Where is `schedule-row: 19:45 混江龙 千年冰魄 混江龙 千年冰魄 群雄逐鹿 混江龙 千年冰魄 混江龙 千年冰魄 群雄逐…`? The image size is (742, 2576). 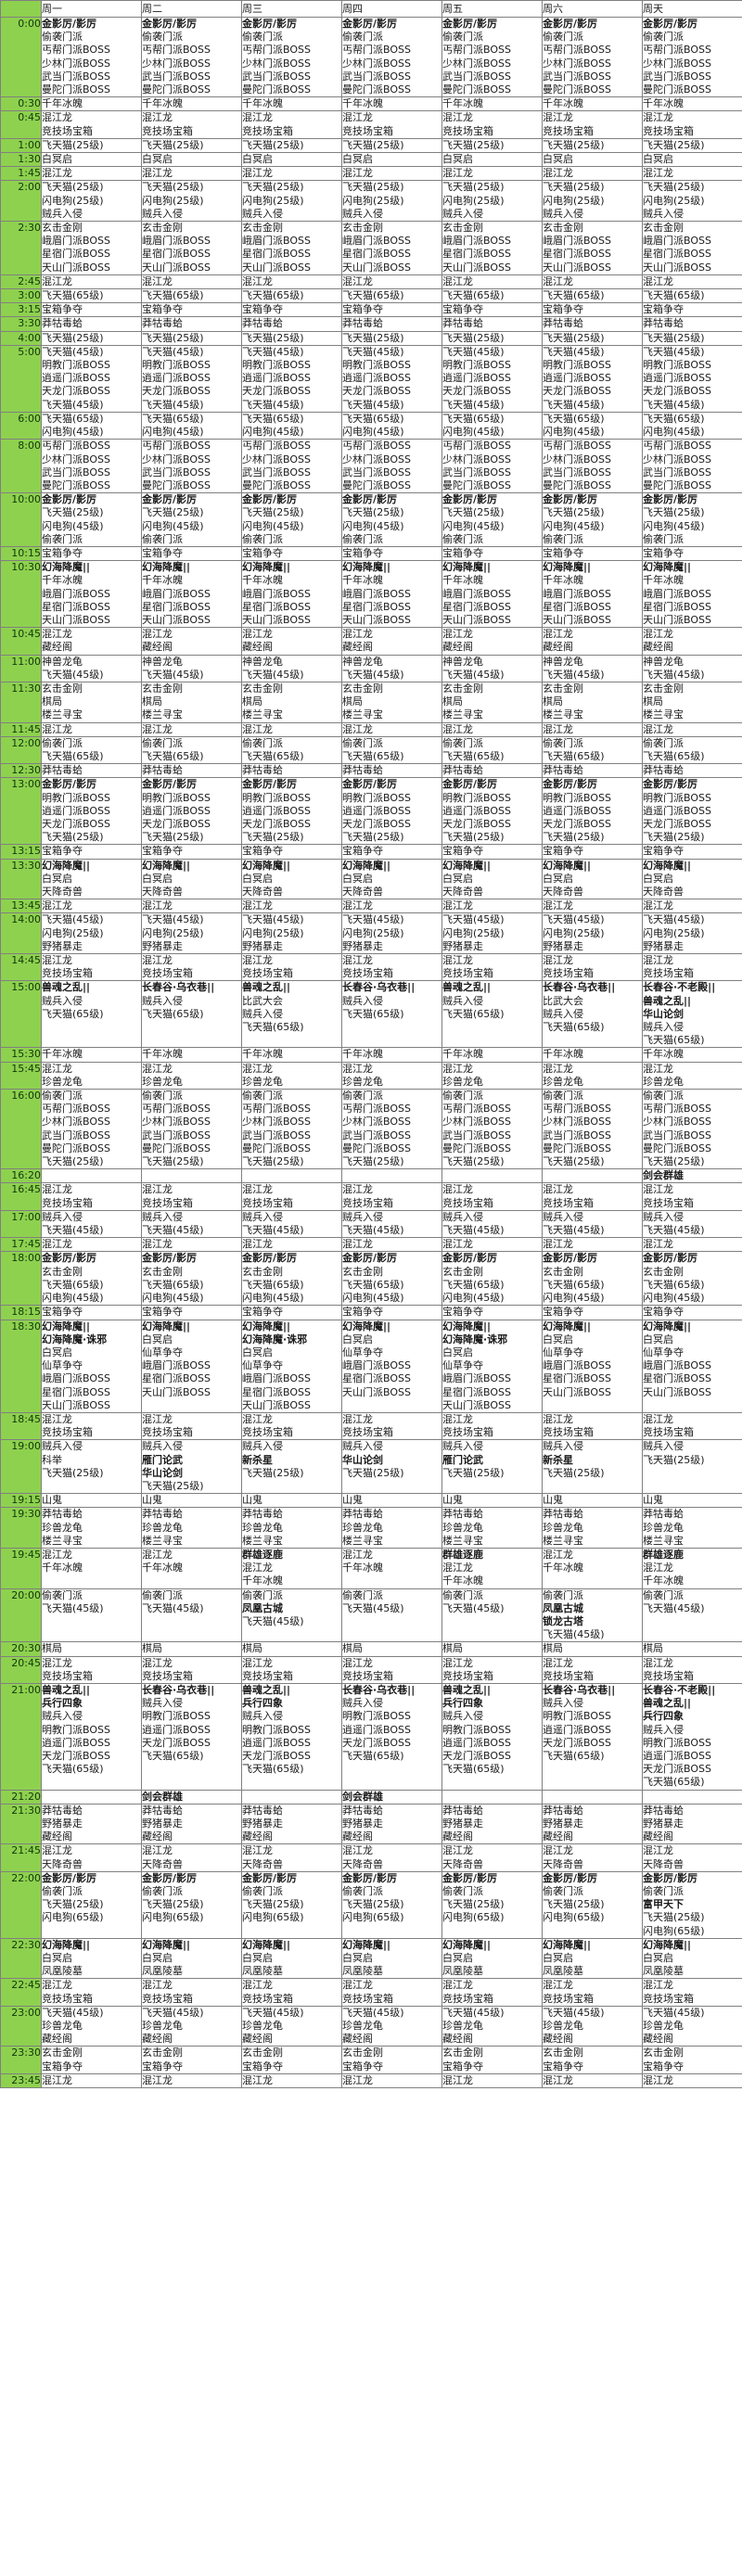 schedule-row: 19:45 混江龙 千年冰魄 混江龙 千年冰魄 群雄逐鹿 混江龙 千年冰魄 混江龙 千年冰魄 群雄逐… is located at coordinates (371, 1568).